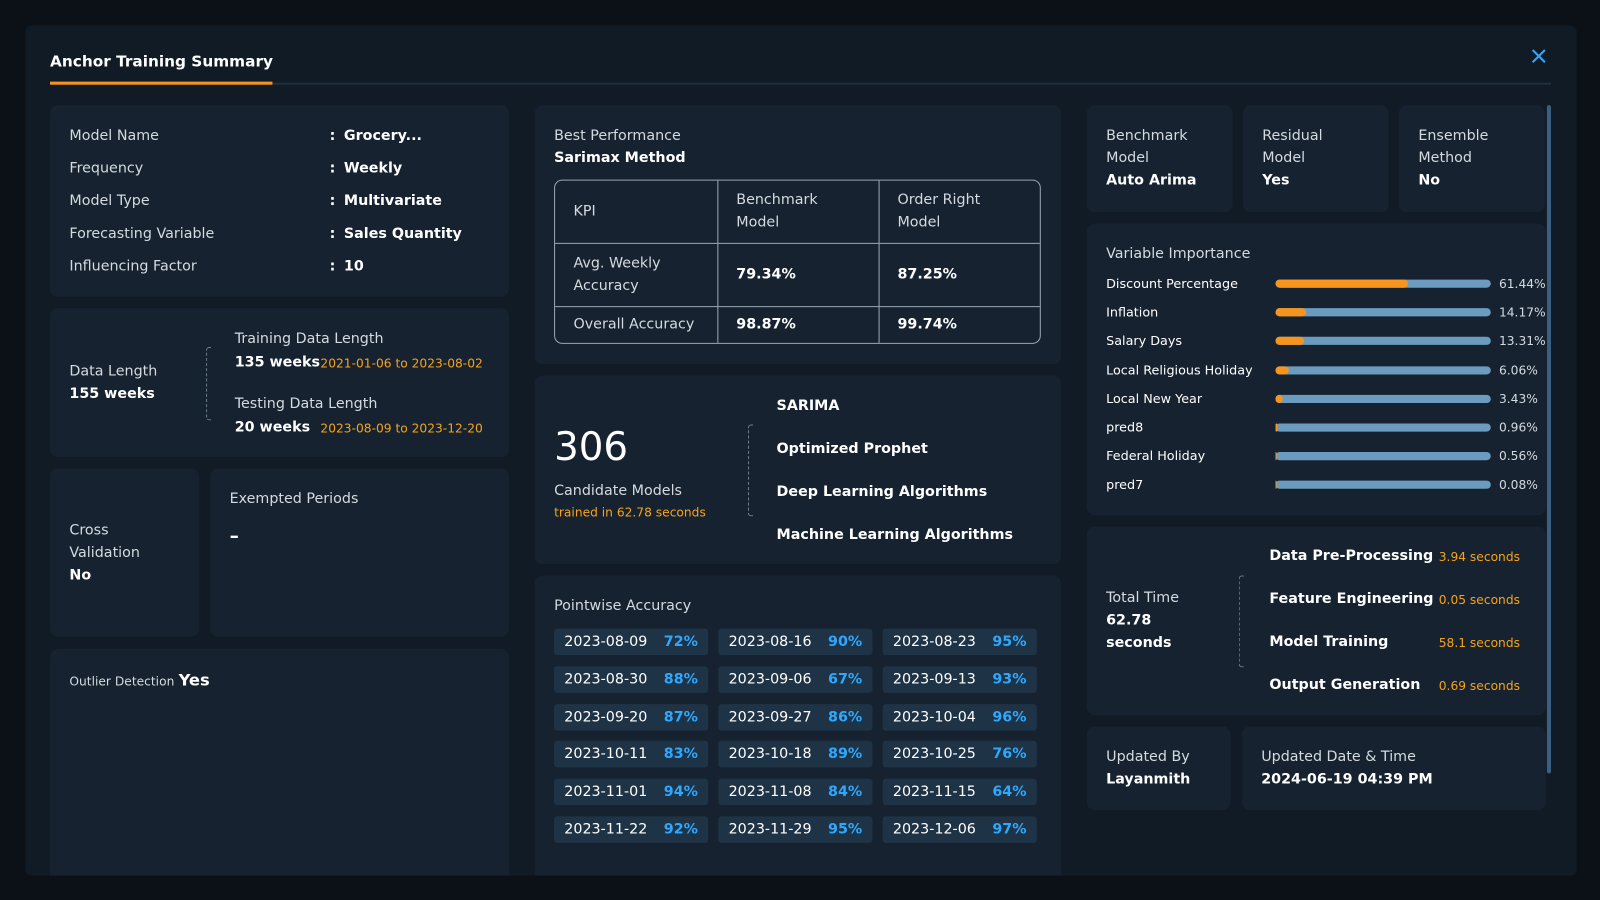 This screenshot has width=1600, height=900. I want to click on percent: 88%, so click(680, 679).